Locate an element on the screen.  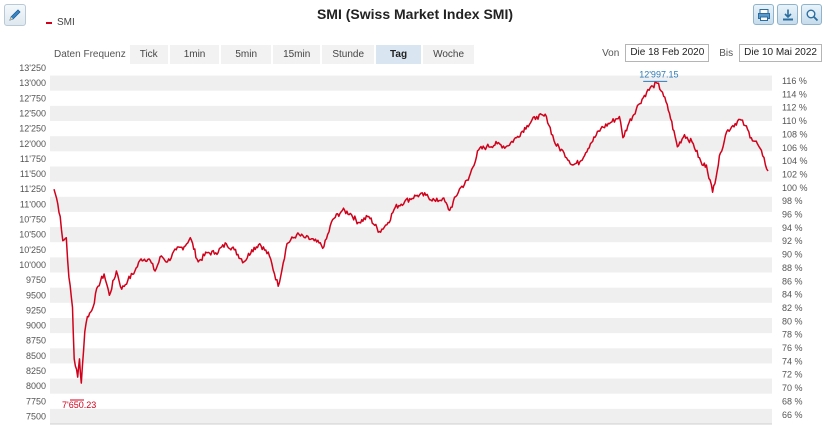
y-right-tick-label: 66 % is located at coordinates (792, 415).